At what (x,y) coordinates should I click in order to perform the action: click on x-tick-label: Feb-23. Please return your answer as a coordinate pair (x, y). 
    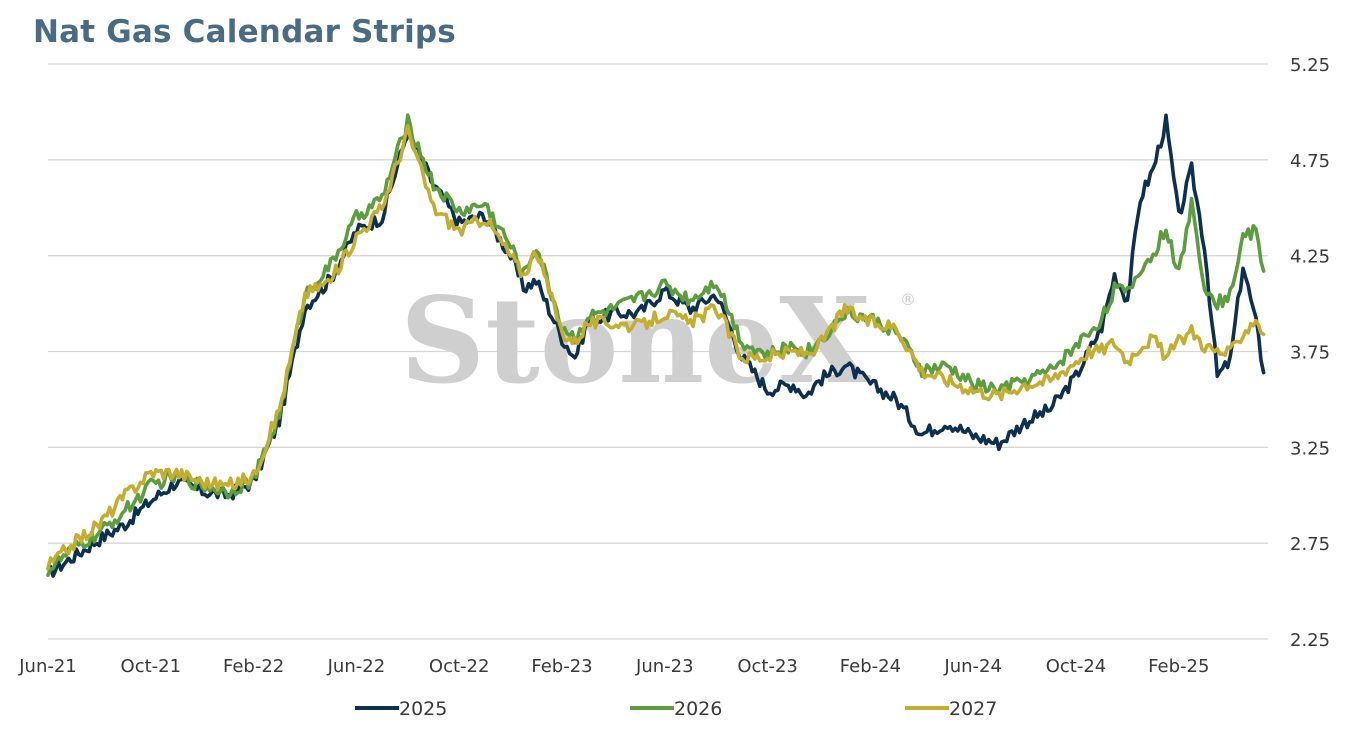
    Looking at the image, I should click on (561, 666).